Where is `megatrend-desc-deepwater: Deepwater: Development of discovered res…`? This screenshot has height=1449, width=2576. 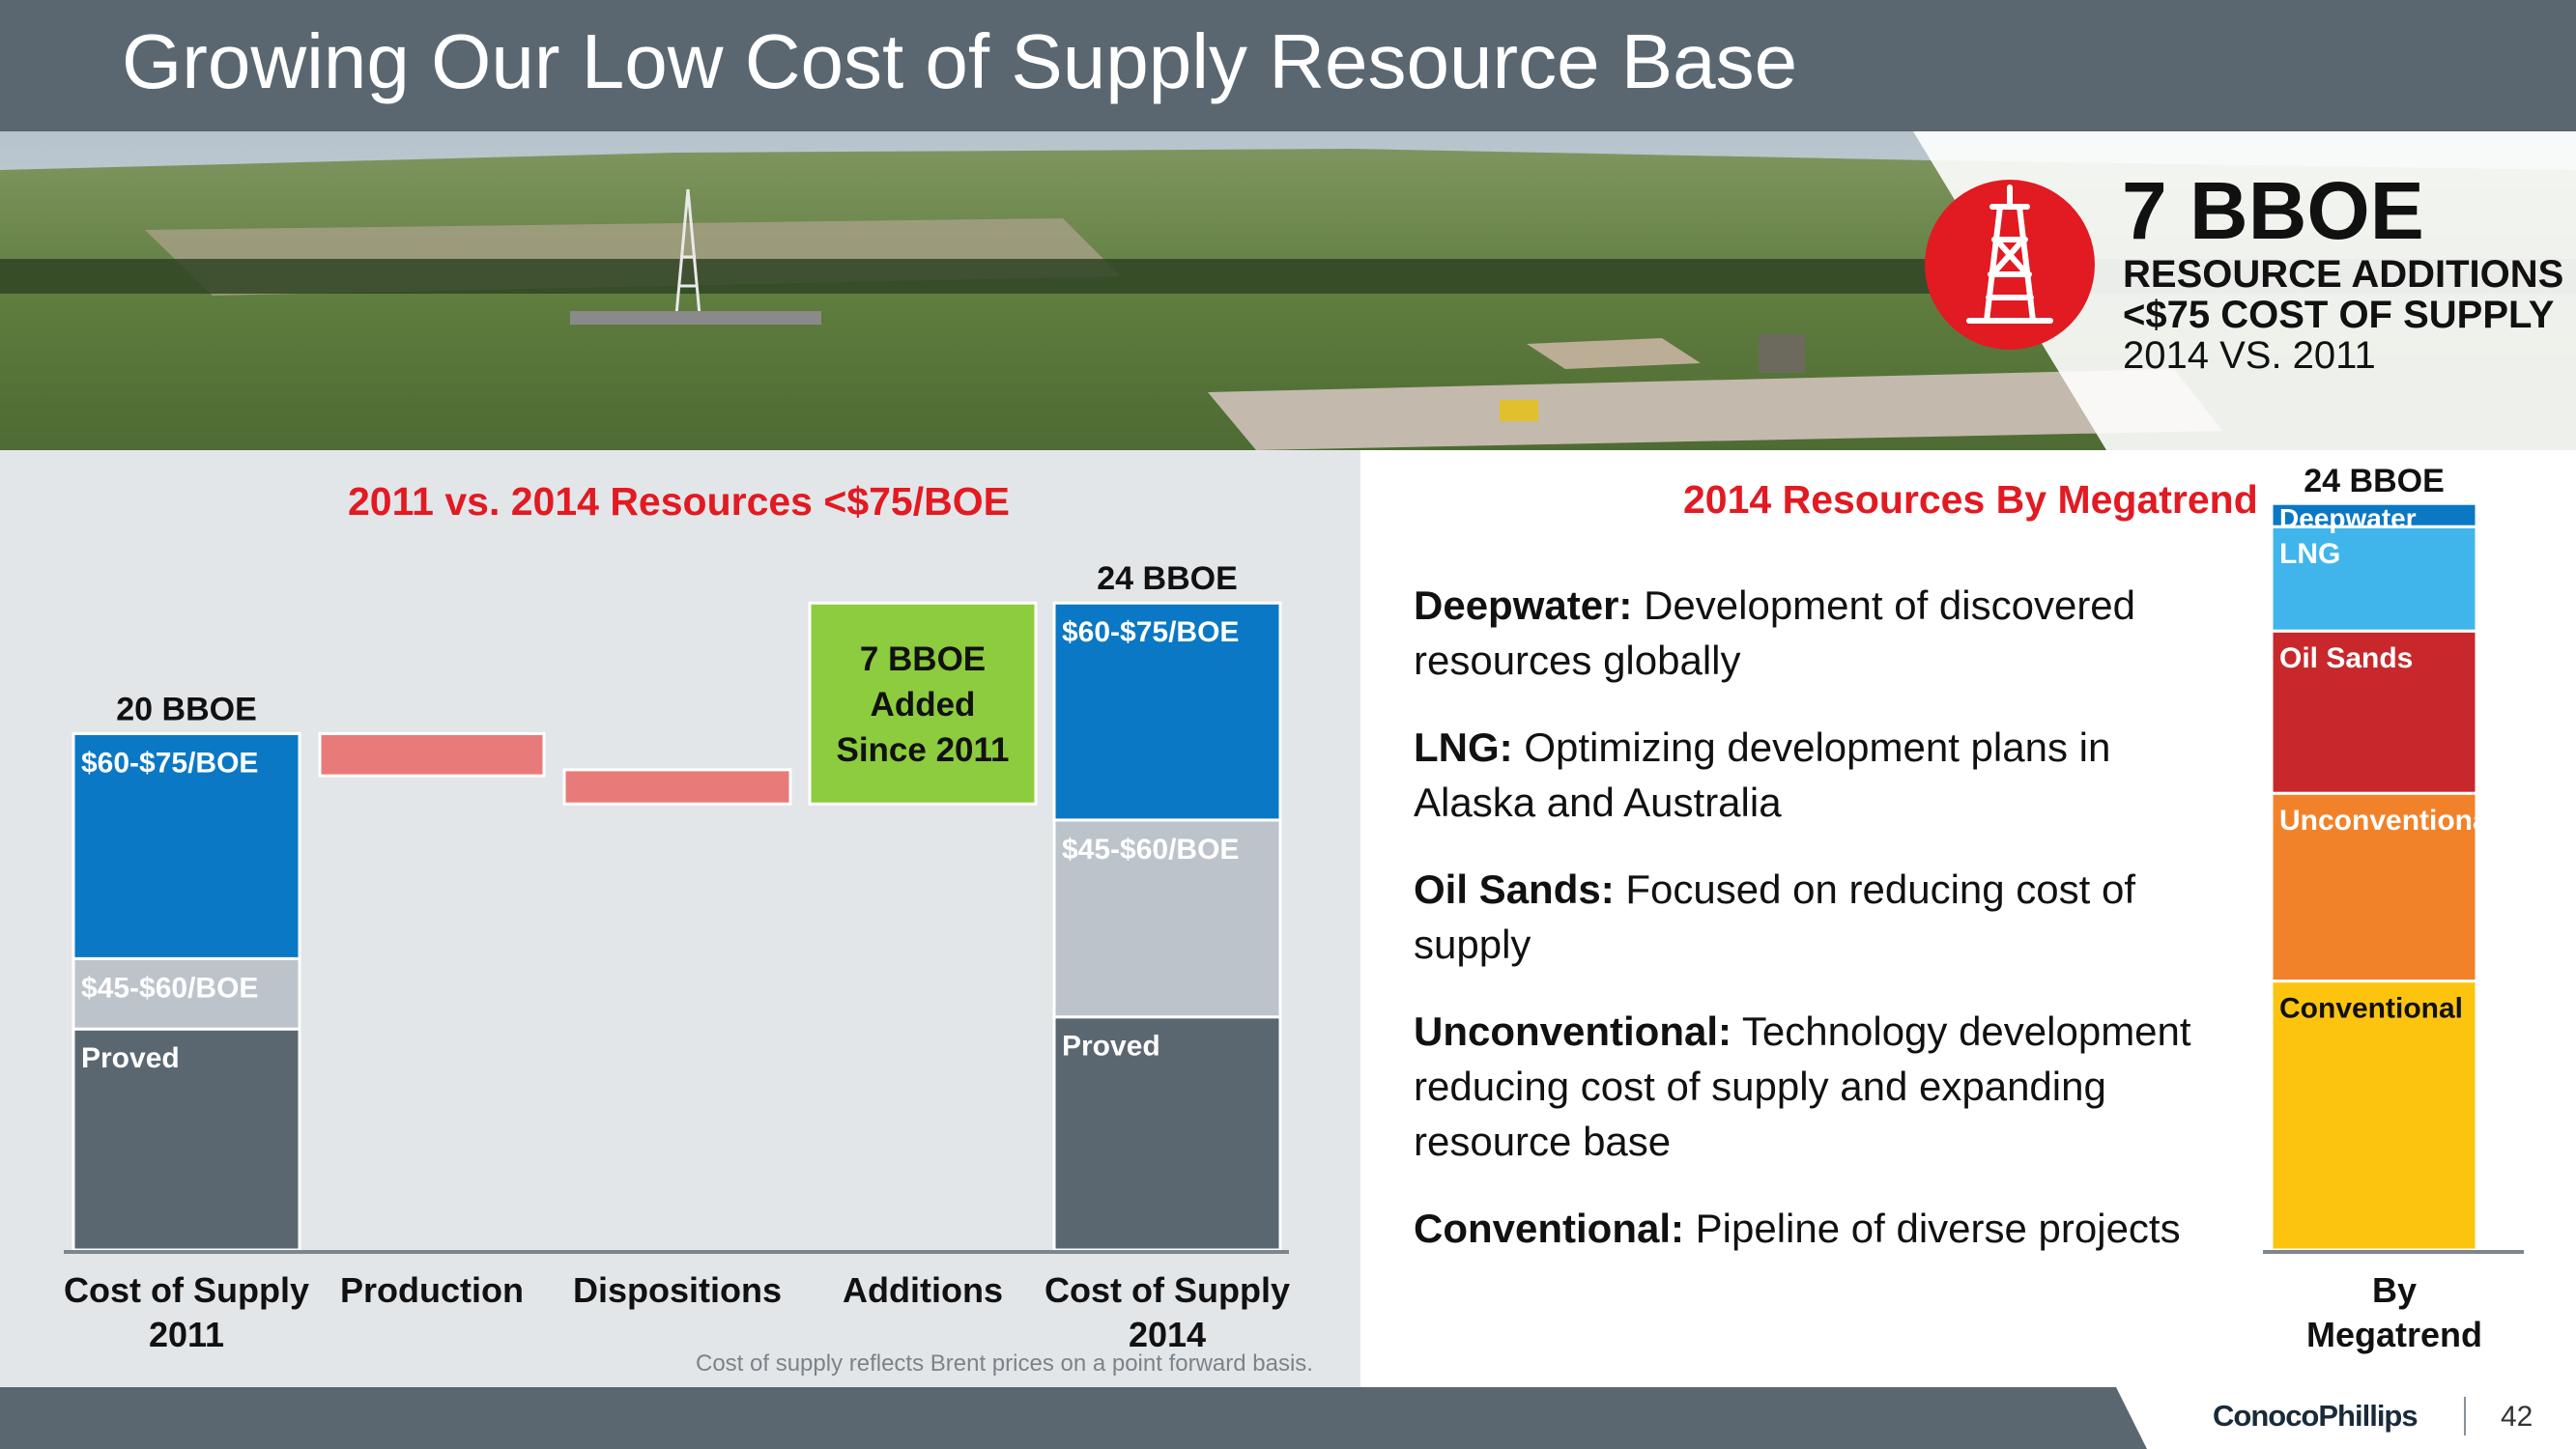 megatrend-desc-deepwater: Deepwater: Development of discovered res… is located at coordinates (1775, 632).